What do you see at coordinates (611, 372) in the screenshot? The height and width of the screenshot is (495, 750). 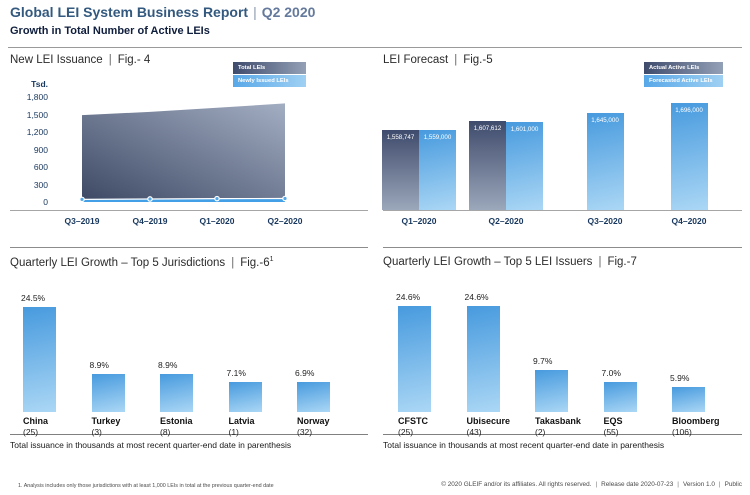 I see `fig7-pct-label: 7.0%` at bounding box center [611, 372].